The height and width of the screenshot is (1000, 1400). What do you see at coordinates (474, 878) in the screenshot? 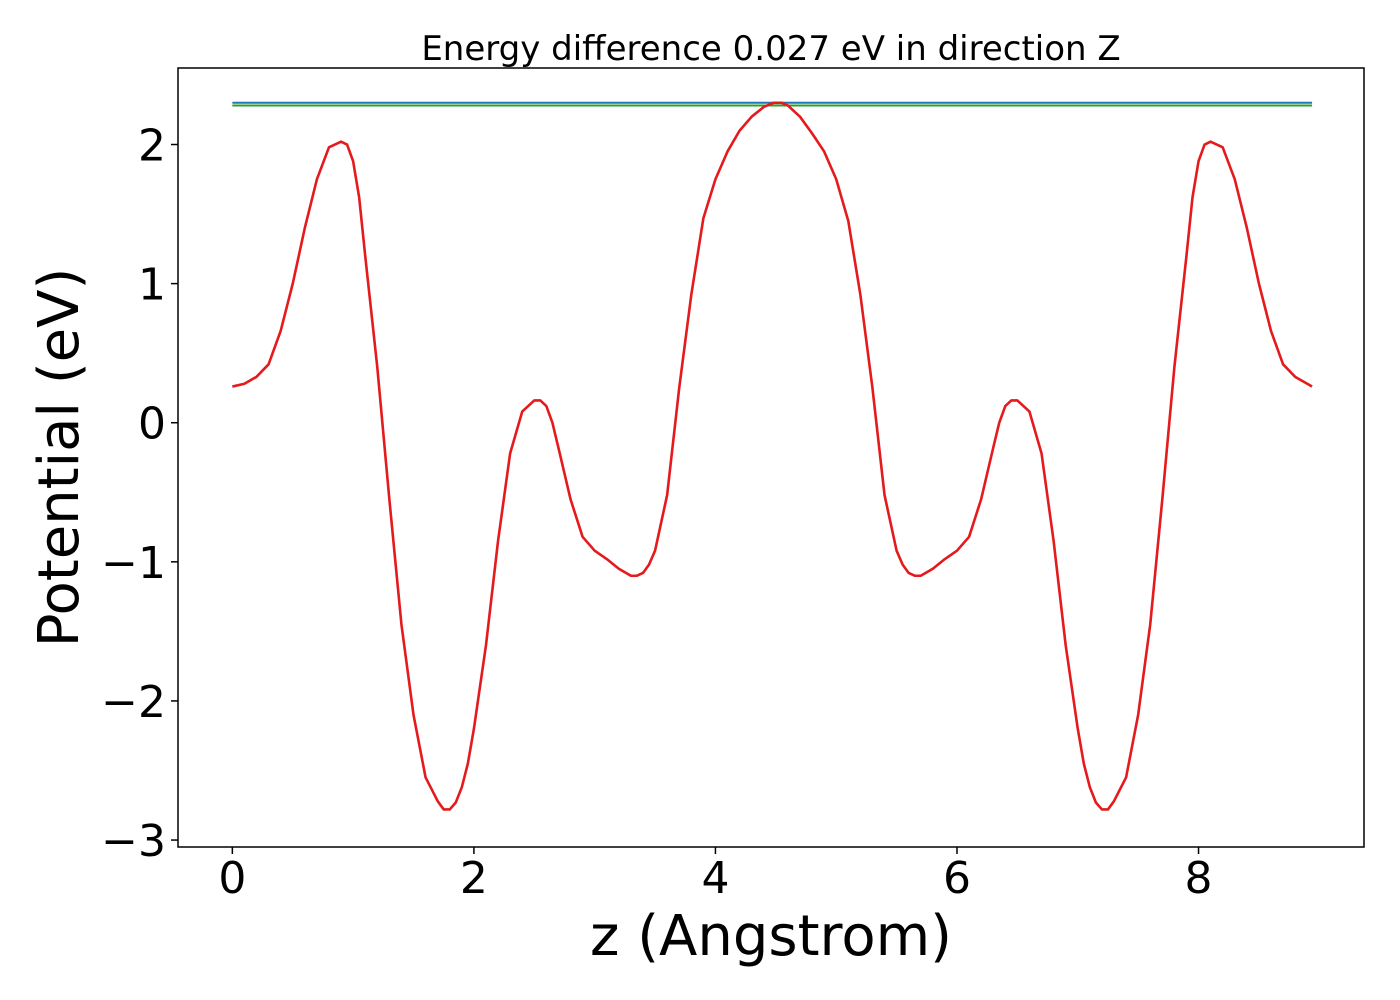
I see `x-tick-label: 2` at bounding box center [474, 878].